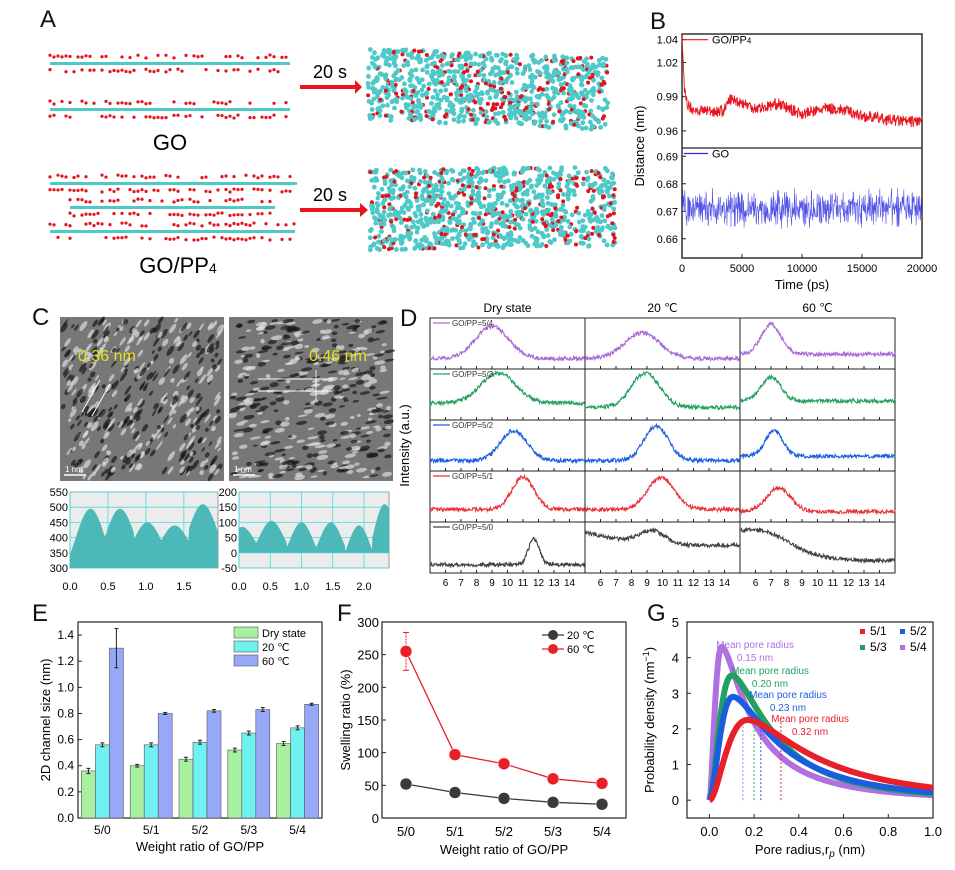  I want to click on legend-label-go: GO, so click(721, 155).